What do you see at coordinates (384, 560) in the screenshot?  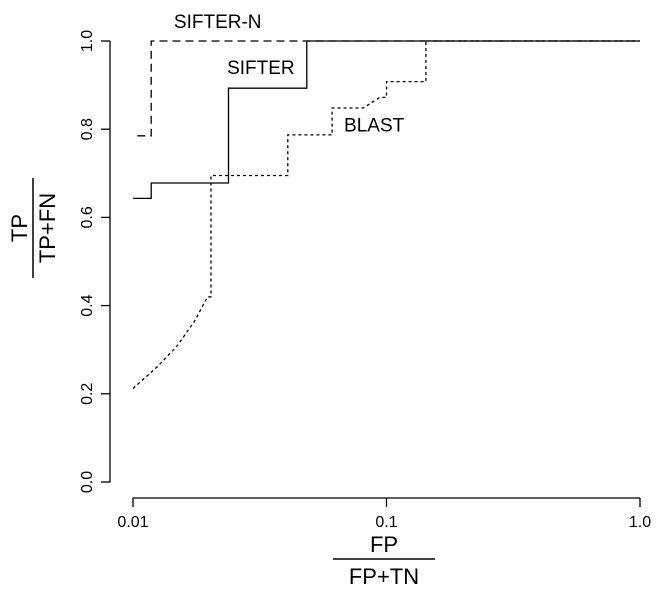 I see `x-axis-label: FP FP+TN` at bounding box center [384, 560].